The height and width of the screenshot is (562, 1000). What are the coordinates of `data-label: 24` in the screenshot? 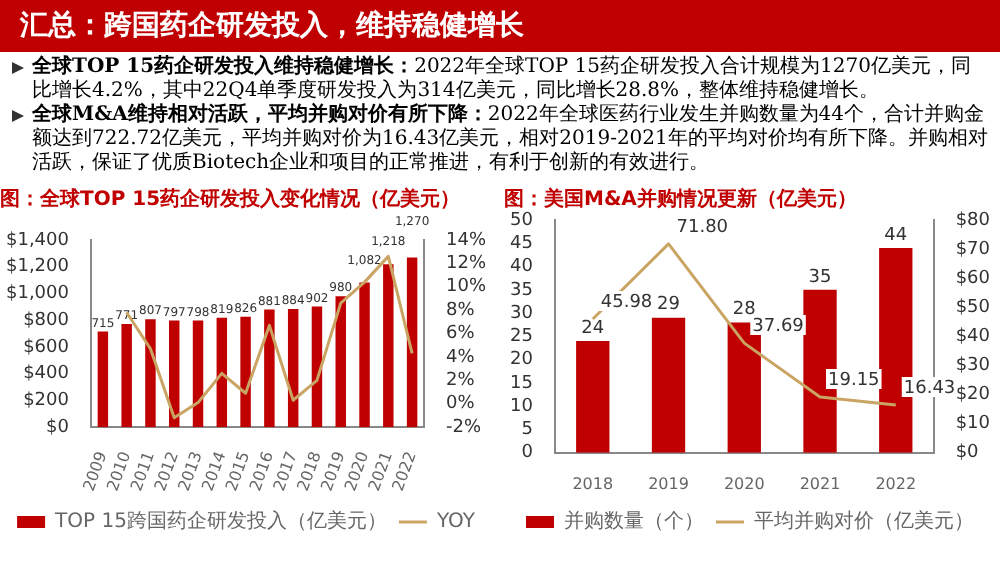 It's located at (593, 328).